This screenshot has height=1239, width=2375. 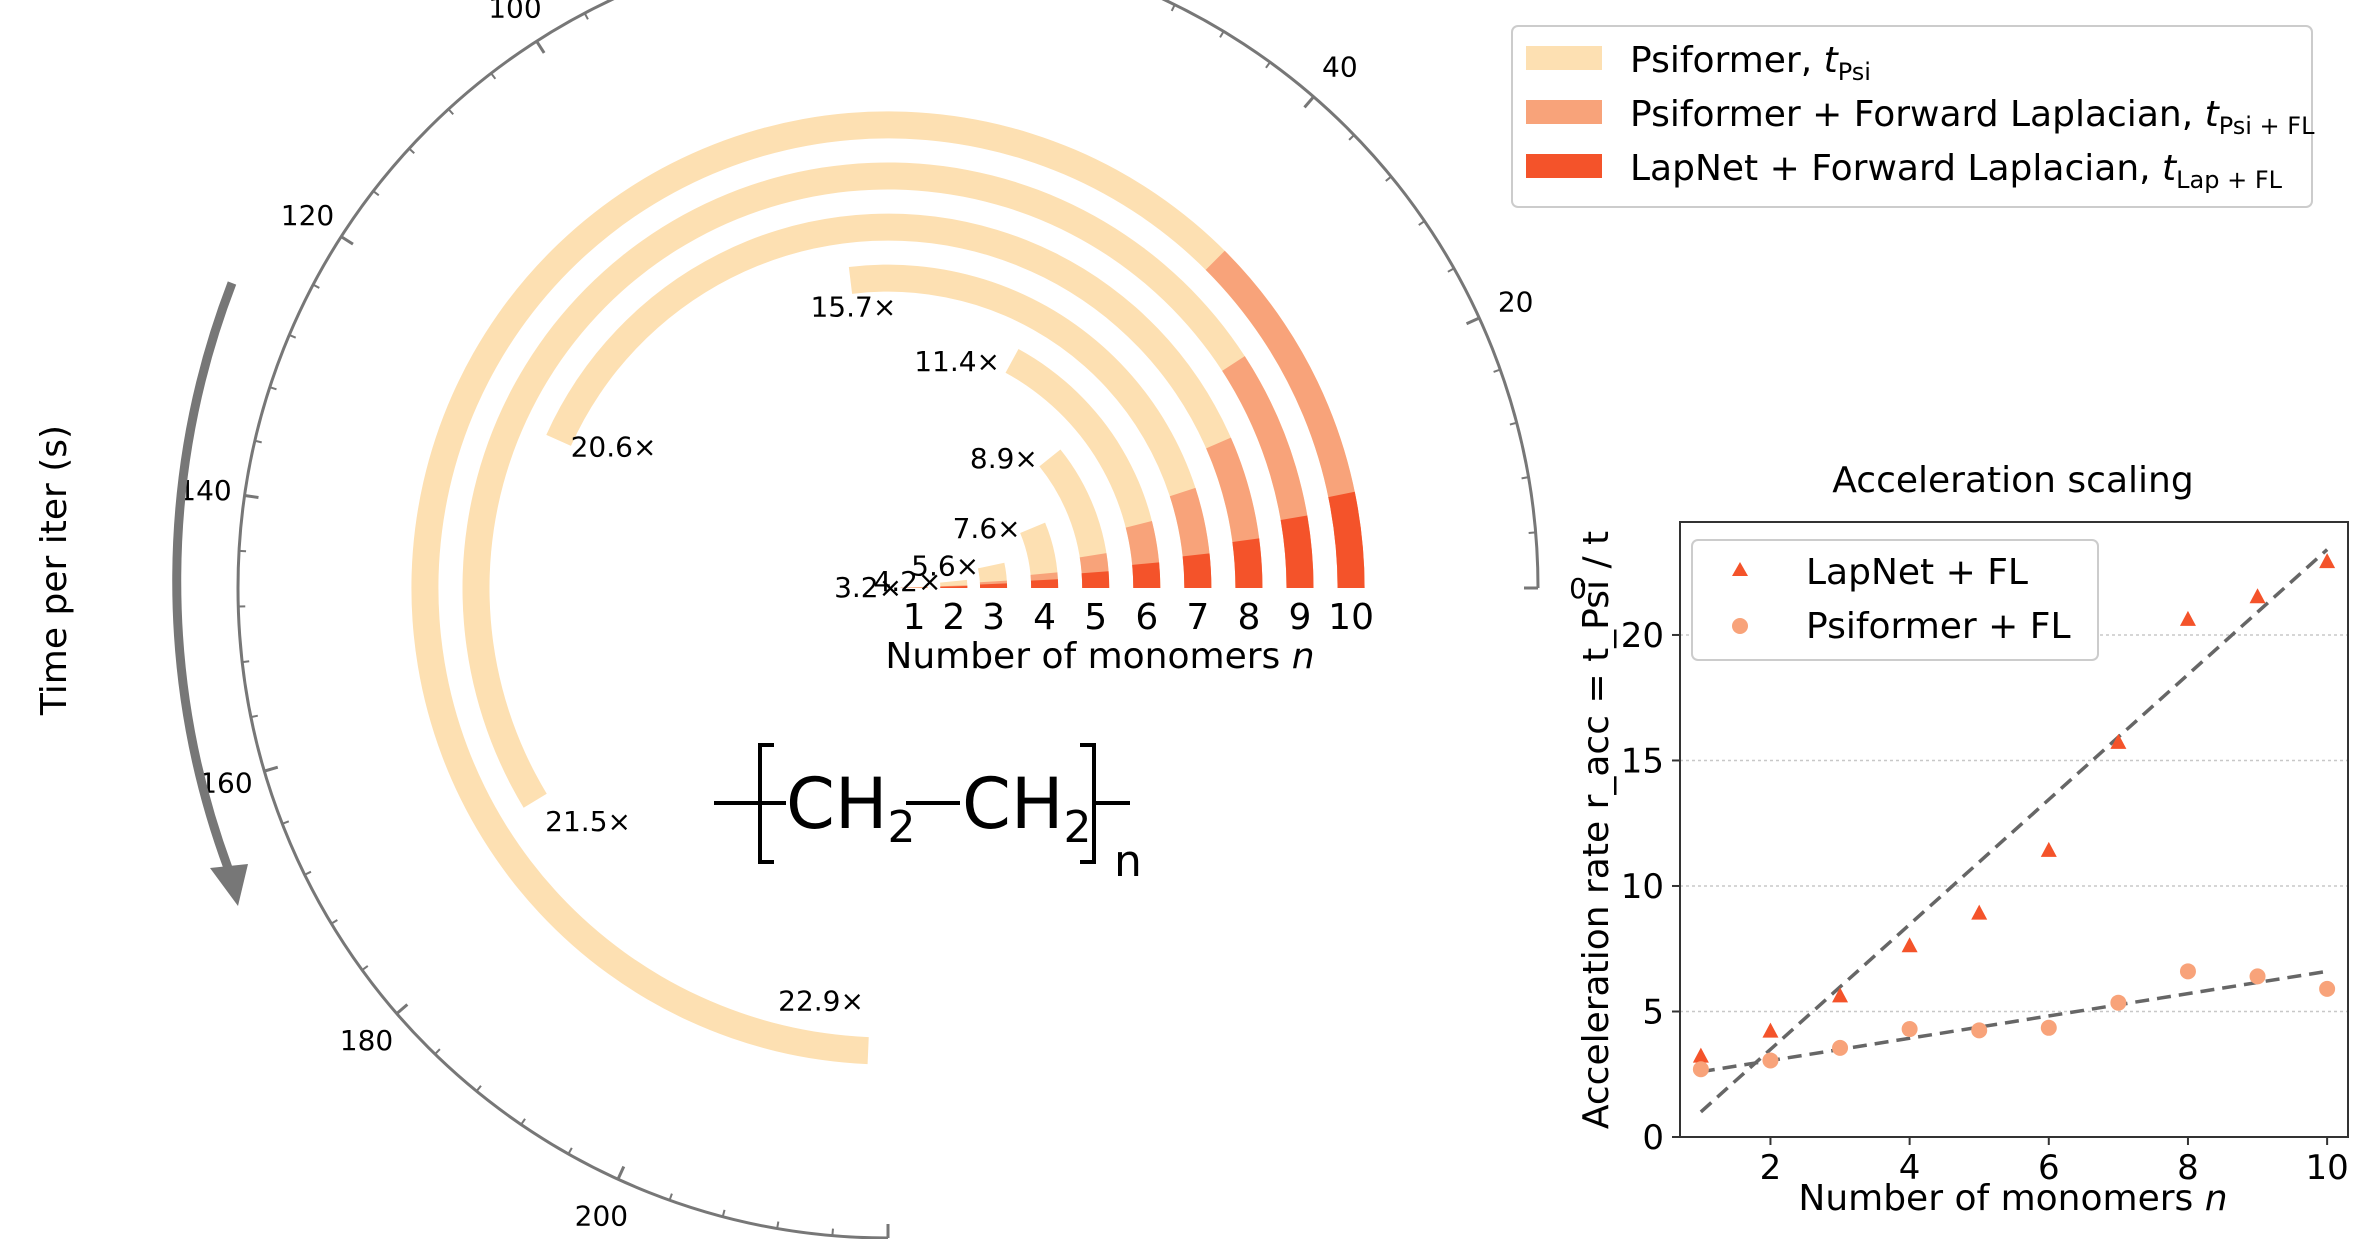 What do you see at coordinates (868, 587) in the screenshot?
I see `bar-label: 3.2×` at bounding box center [868, 587].